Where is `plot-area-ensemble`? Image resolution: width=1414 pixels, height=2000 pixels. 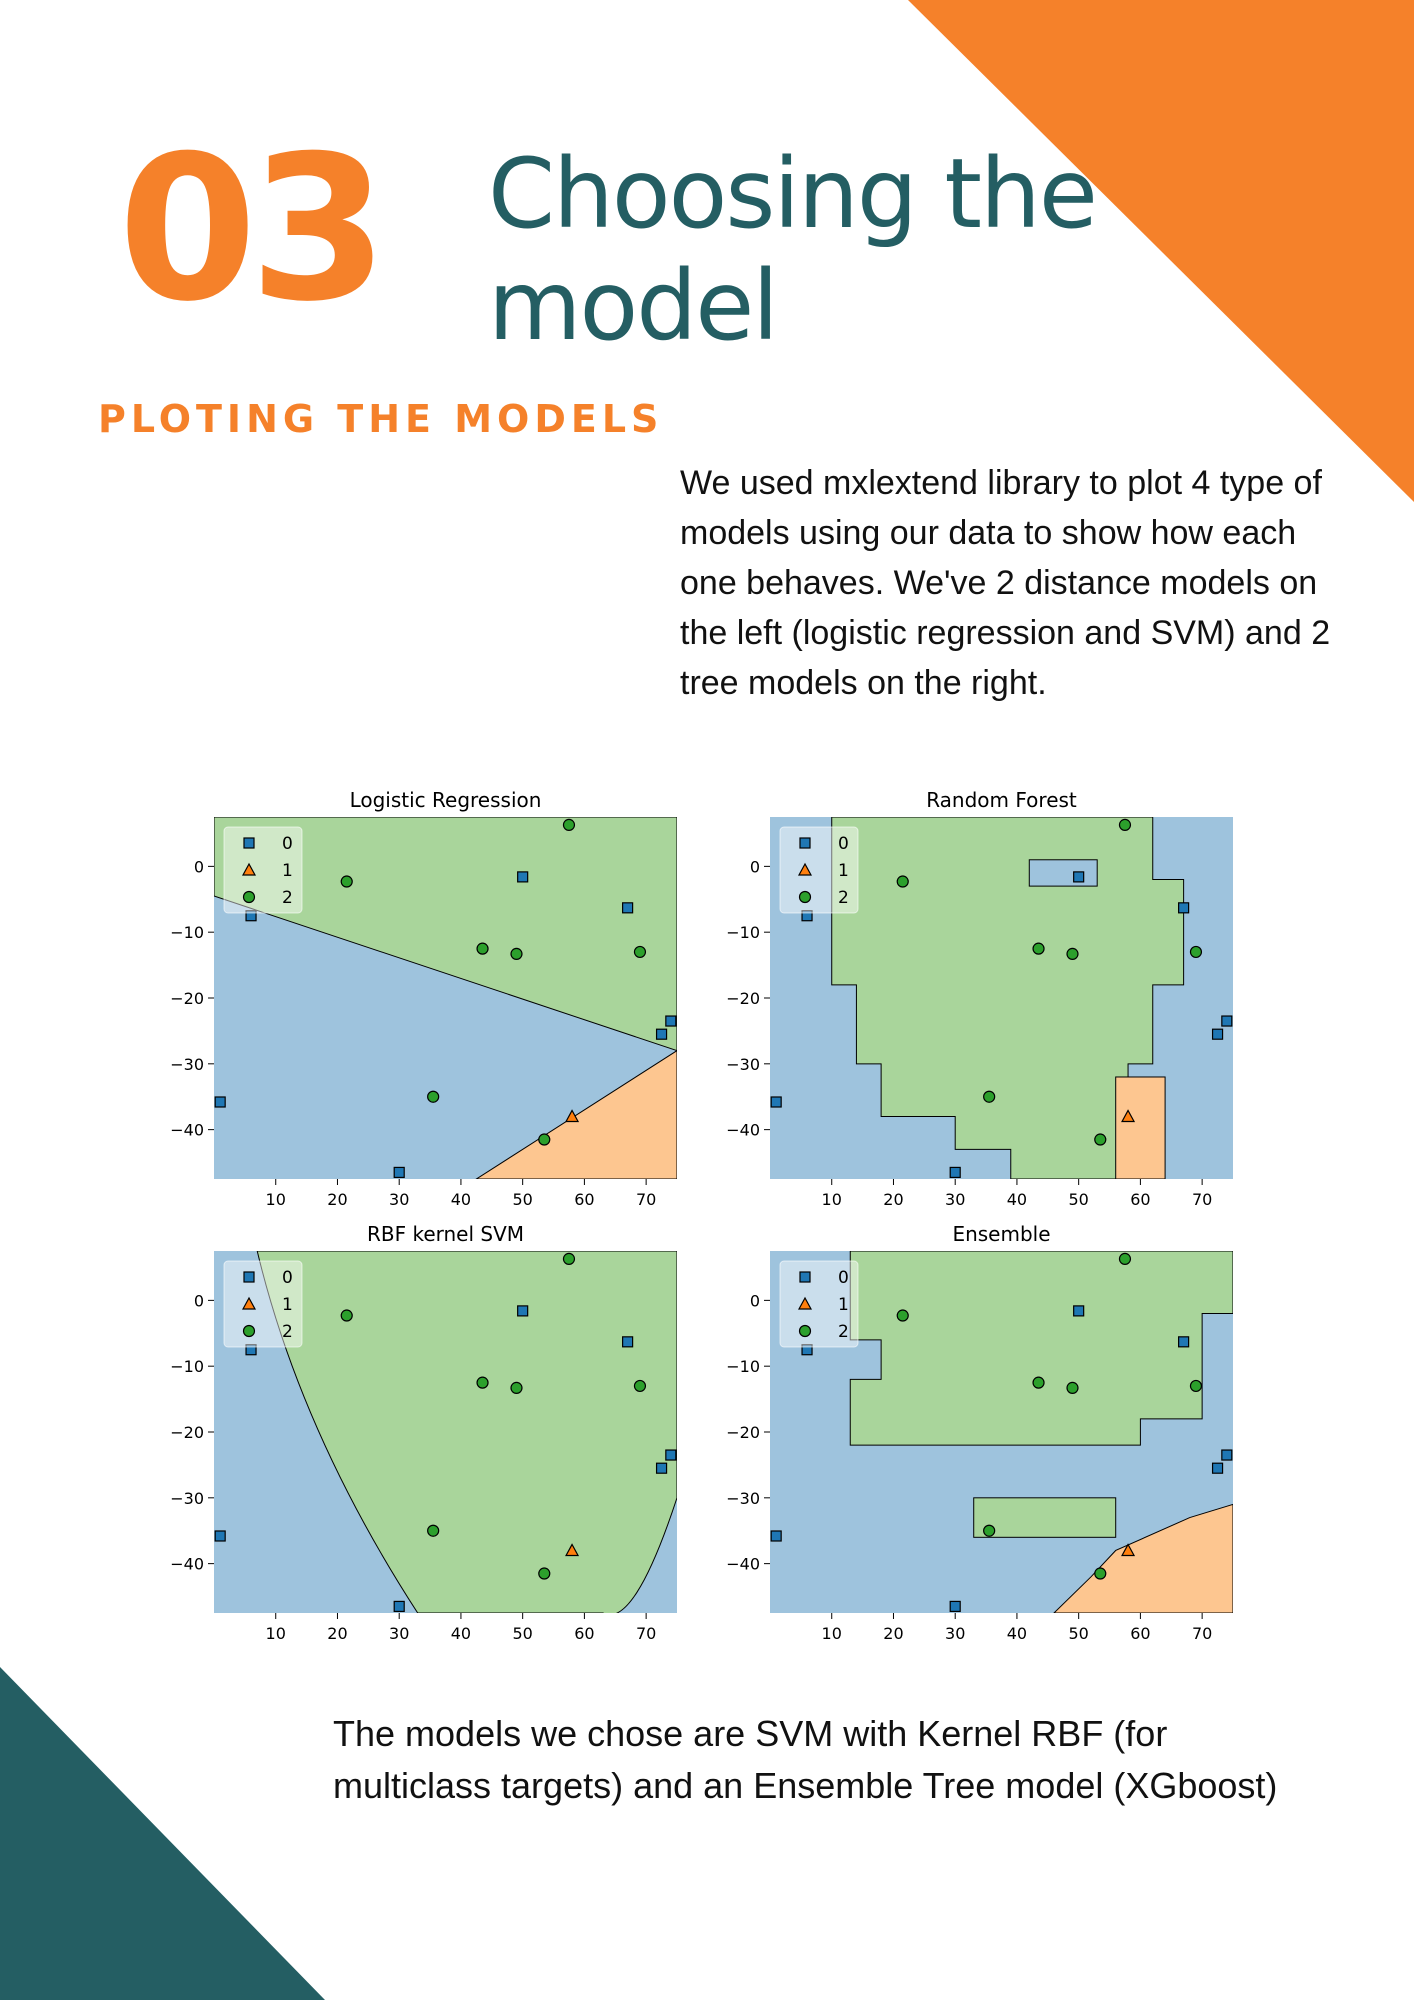
plot-area-ensemble is located at coordinates (1001, 1432).